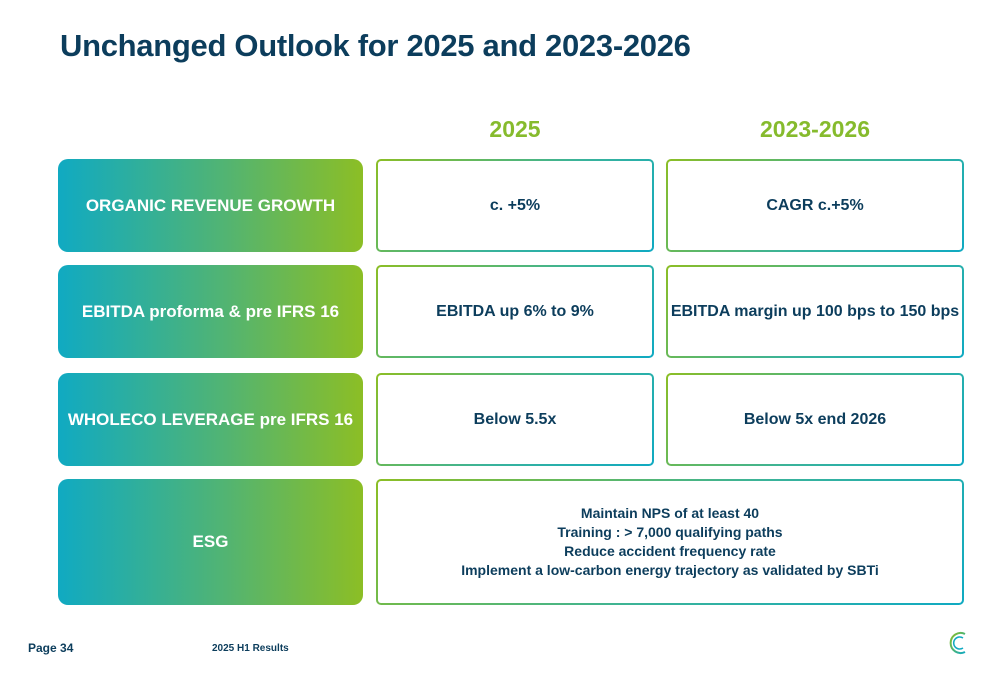  Describe the element at coordinates (815, 205) in the screenshot. I see `cell-2023-2026-organic-revenue-growth: CAGR c.+5%` at that location.